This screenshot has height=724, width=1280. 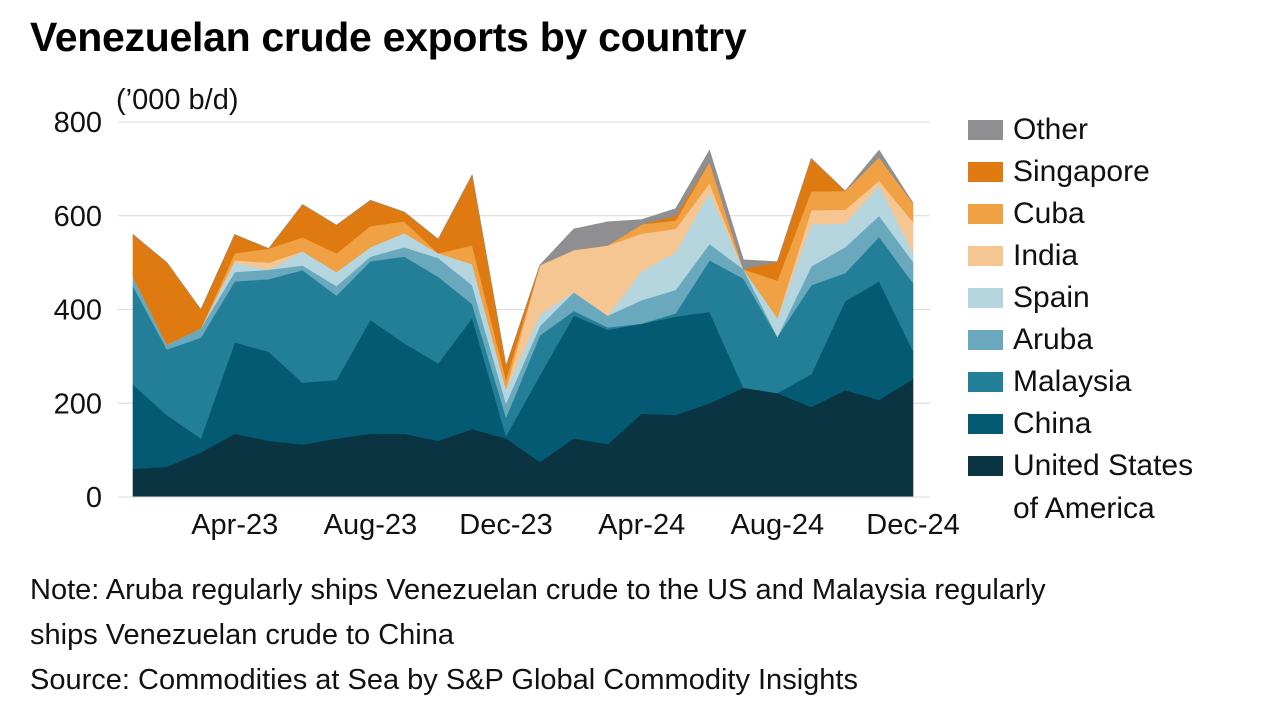 What do you see at coordinates (1072, 381) in the screenshot?
I see `legend-label-malaysia: Malaysia` at bounding box center [1072, 381].